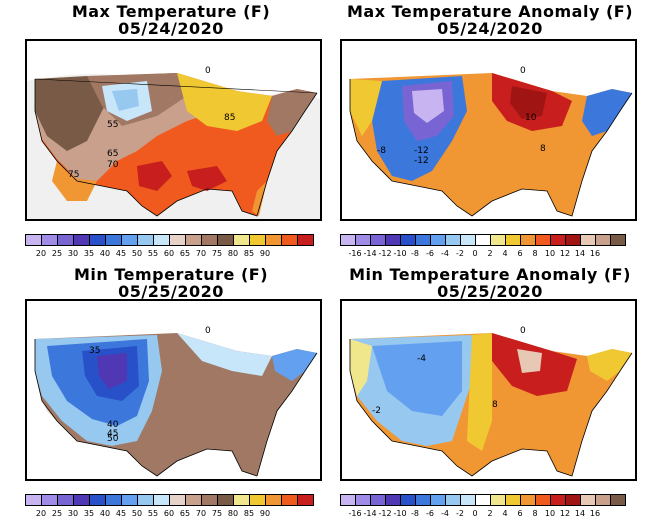 This screenshot has height=526, width=662. Describe the element at coordinates (376, 411) in the screenshot. I see `contour-label: -2` at that location.